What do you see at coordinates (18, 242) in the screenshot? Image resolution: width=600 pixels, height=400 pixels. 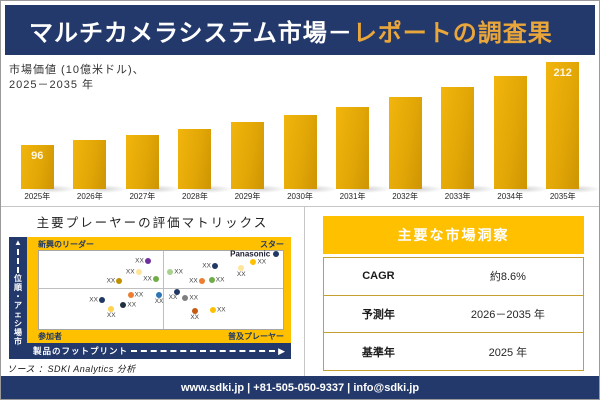 I see `arrow-up-icon: ▲` at bounding box center [18, 242].